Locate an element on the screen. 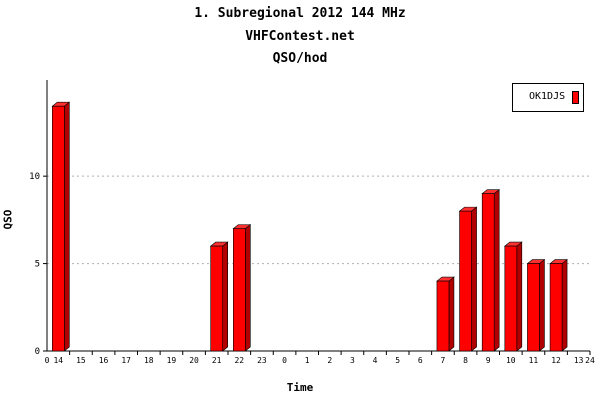 The width and height of the screenshot is (600, 400). x-tick-label: 4 is located at coordinates (375, 360).